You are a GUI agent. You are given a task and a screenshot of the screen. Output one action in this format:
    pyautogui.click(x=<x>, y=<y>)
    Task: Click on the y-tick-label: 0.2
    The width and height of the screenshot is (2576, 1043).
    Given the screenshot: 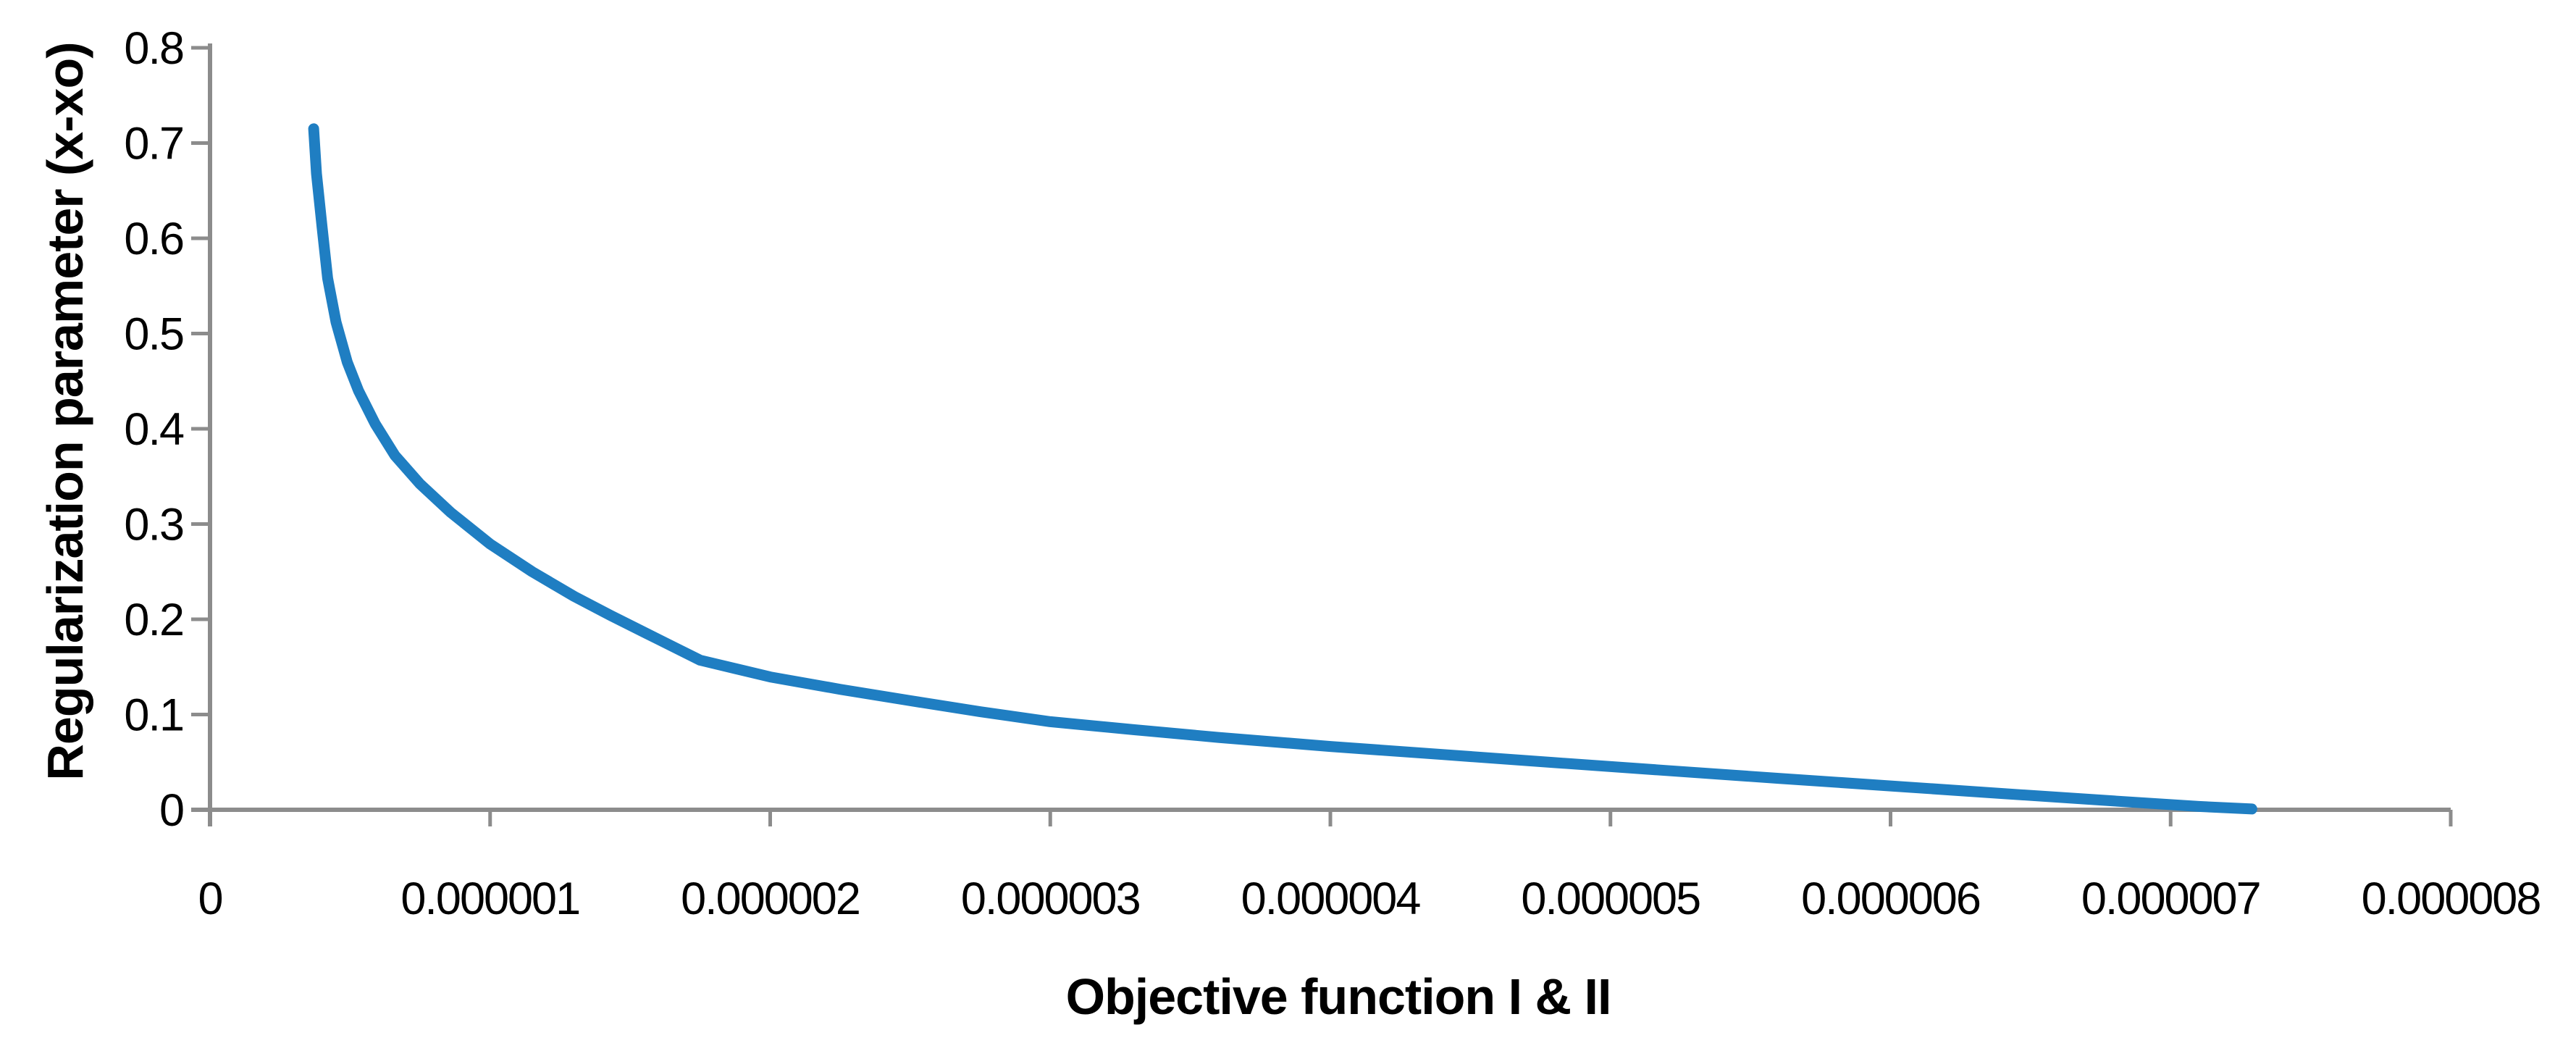 What is the action you would take?
    pyautogui.click(x=153, y=620)
    